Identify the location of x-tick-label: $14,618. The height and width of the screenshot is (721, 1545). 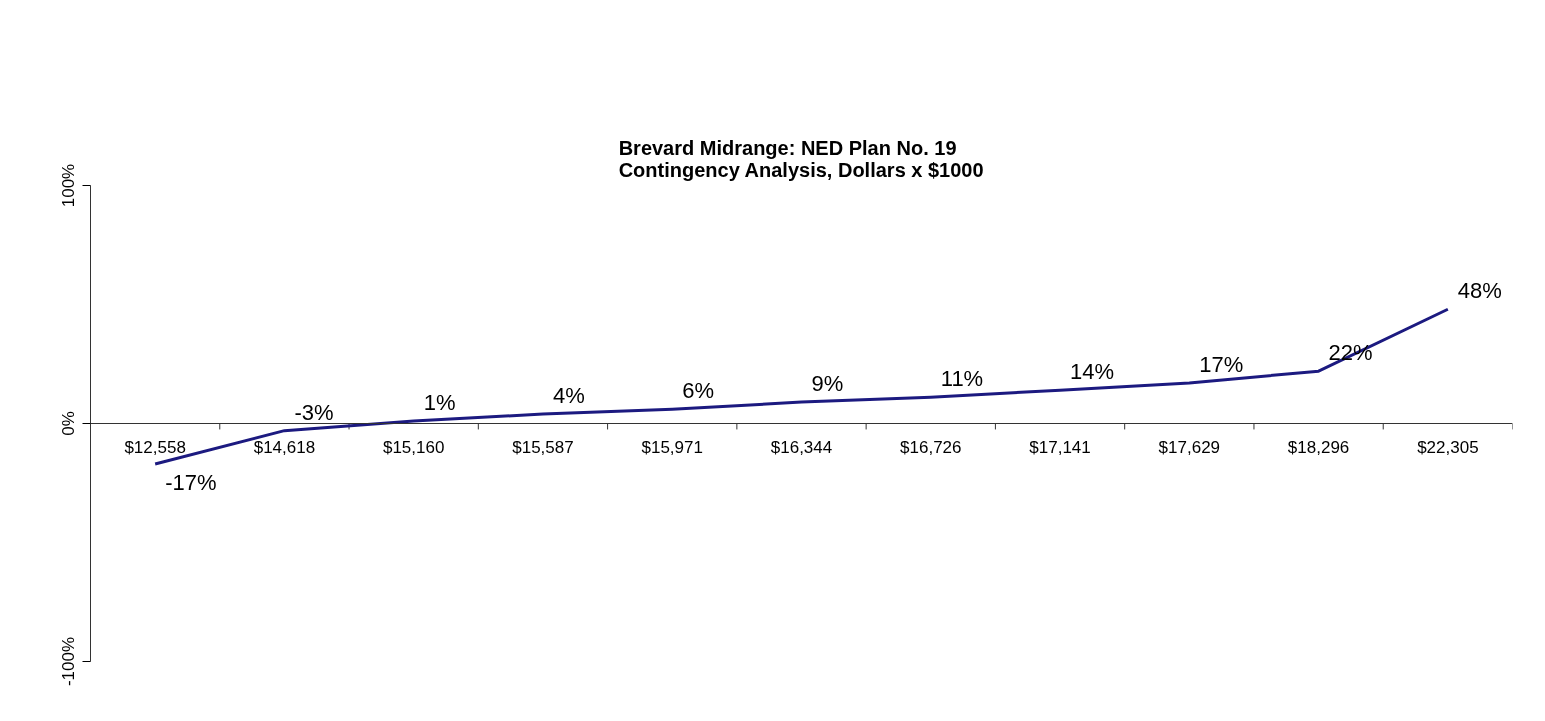
(284, 447).